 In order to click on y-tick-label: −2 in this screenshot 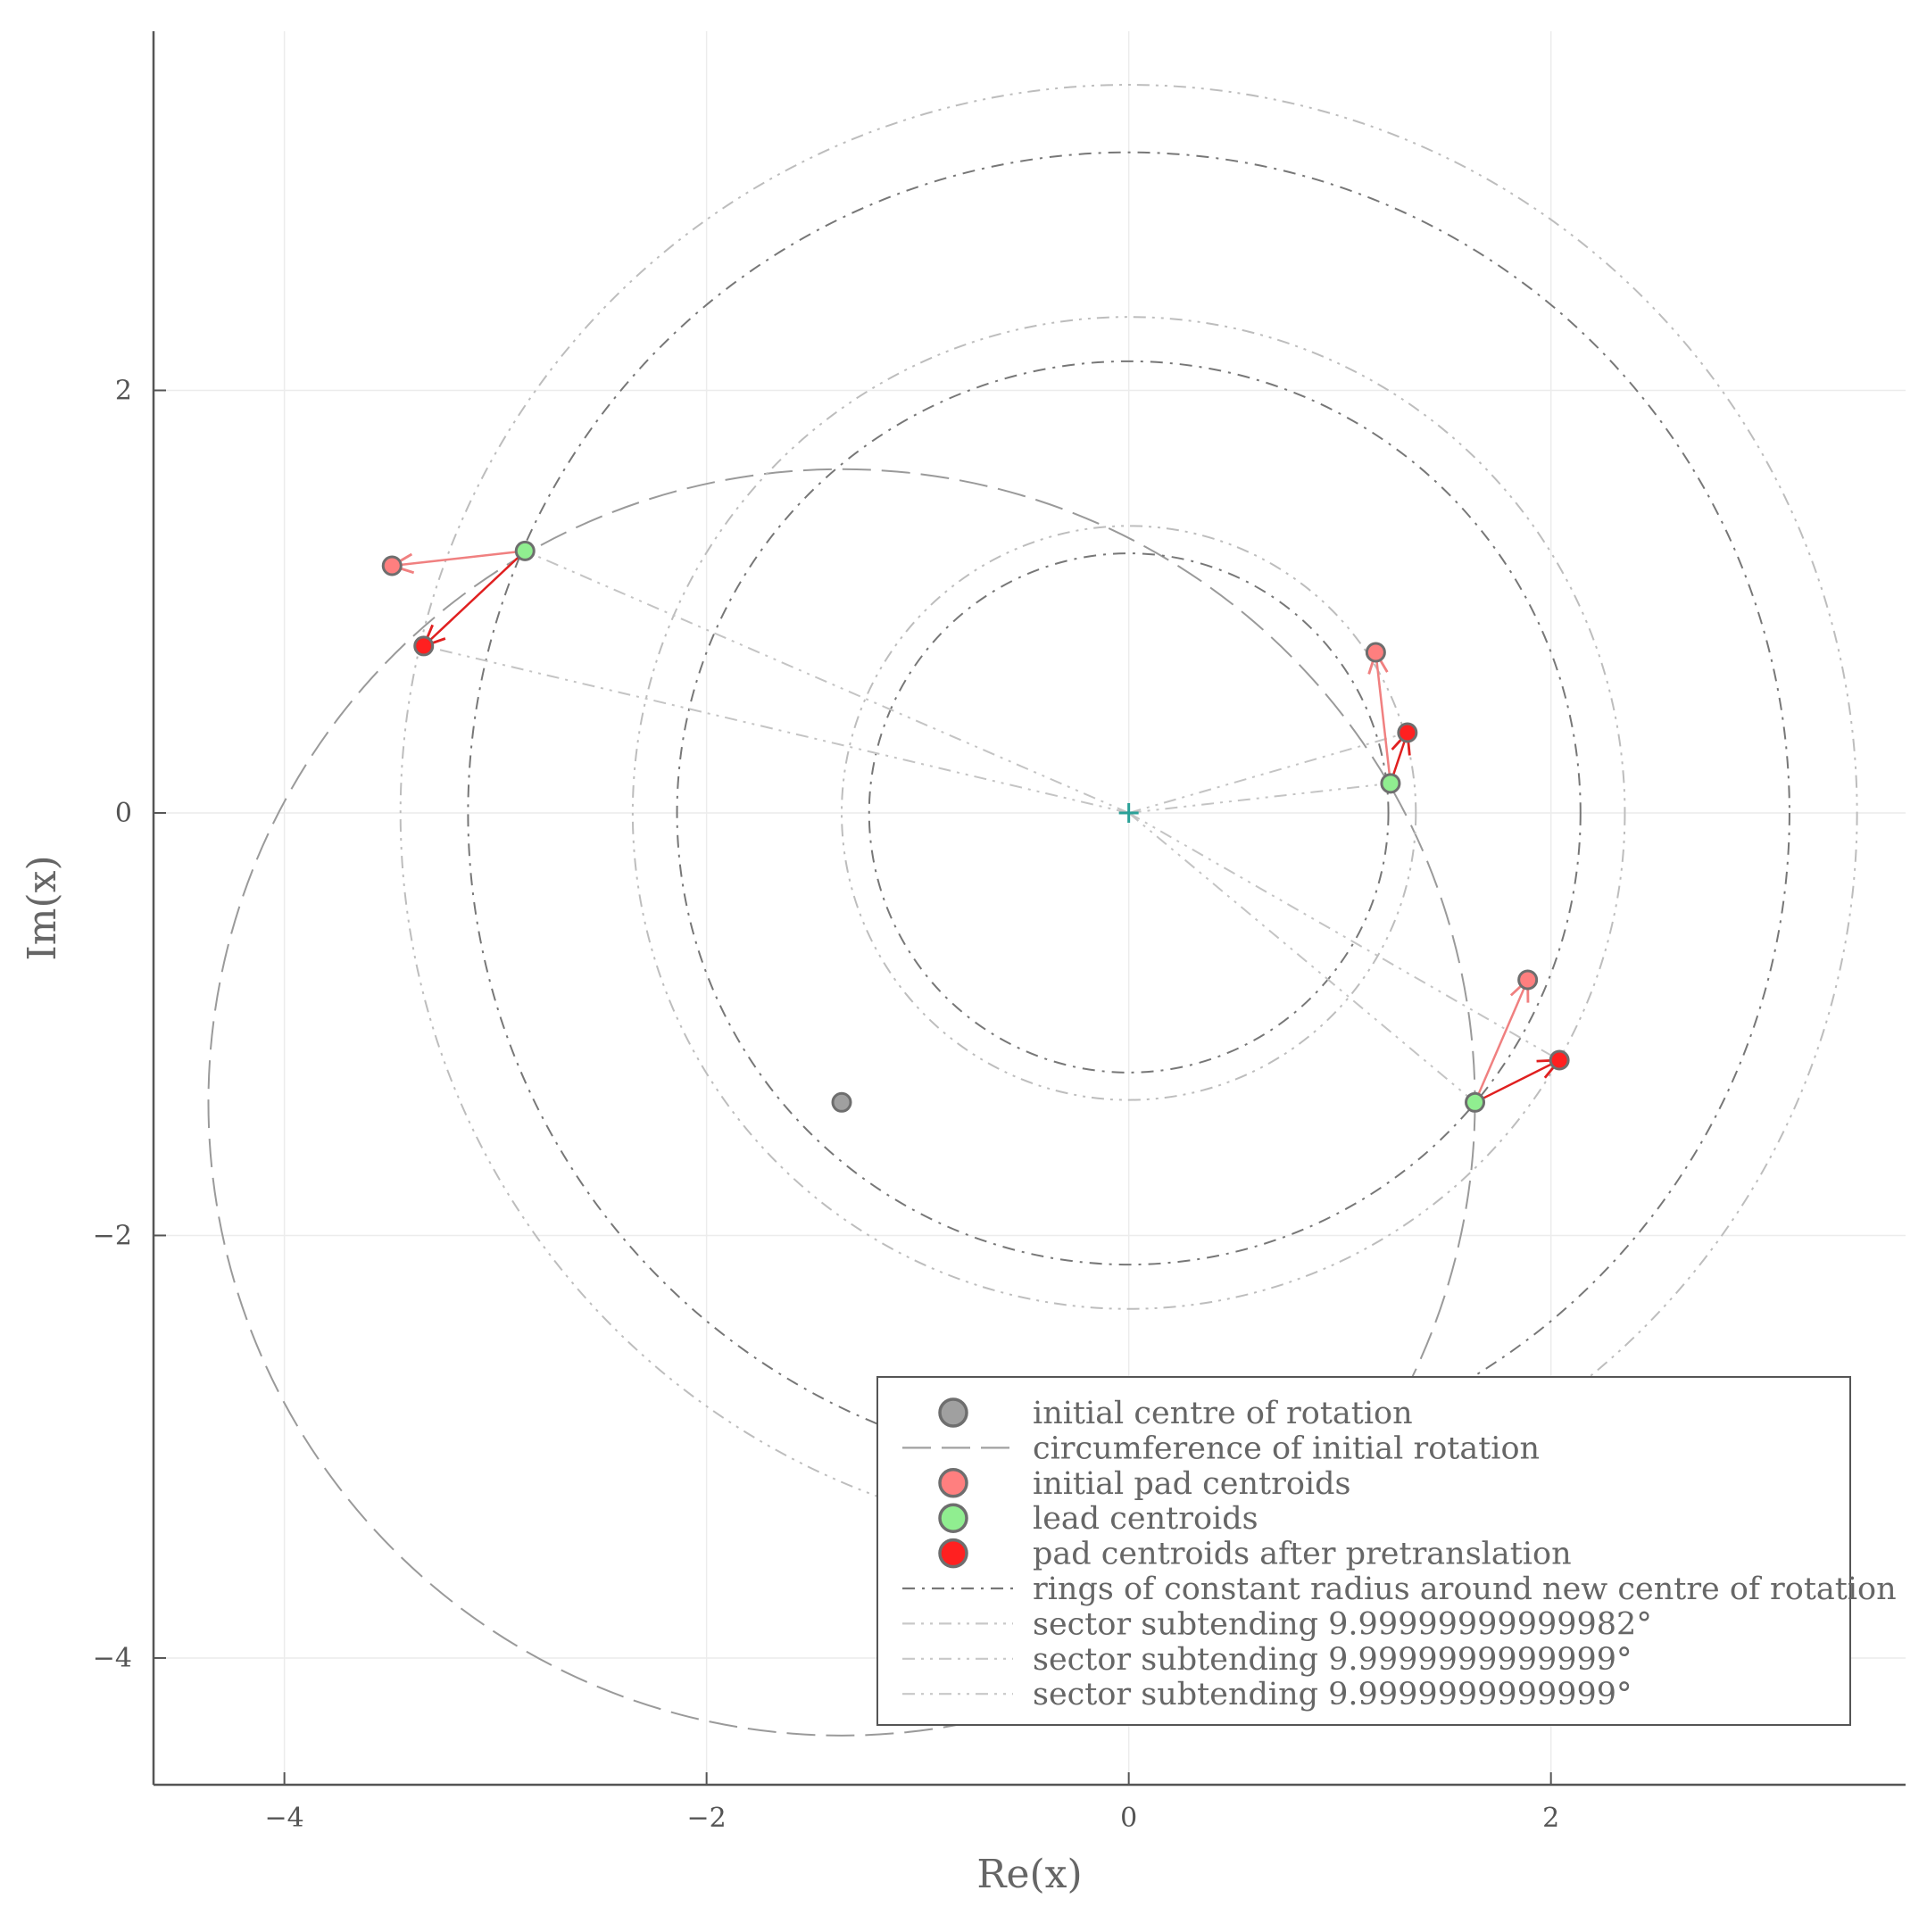, I will do `click(112, 1235)`.